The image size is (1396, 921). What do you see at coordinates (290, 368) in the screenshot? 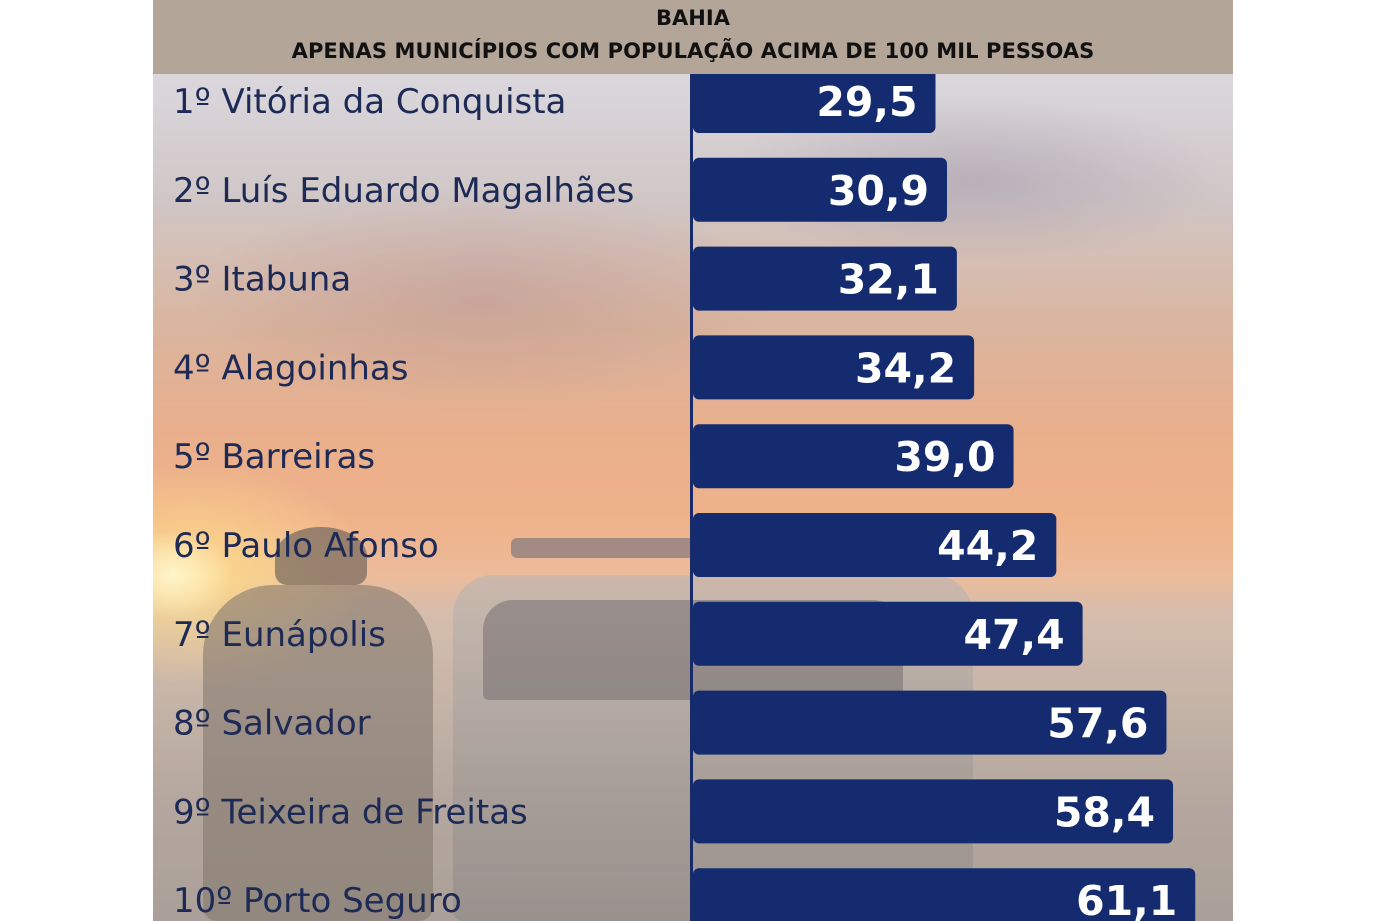
I see `category-label: 4º Alagoinhas` at bounding box center [290, 368].